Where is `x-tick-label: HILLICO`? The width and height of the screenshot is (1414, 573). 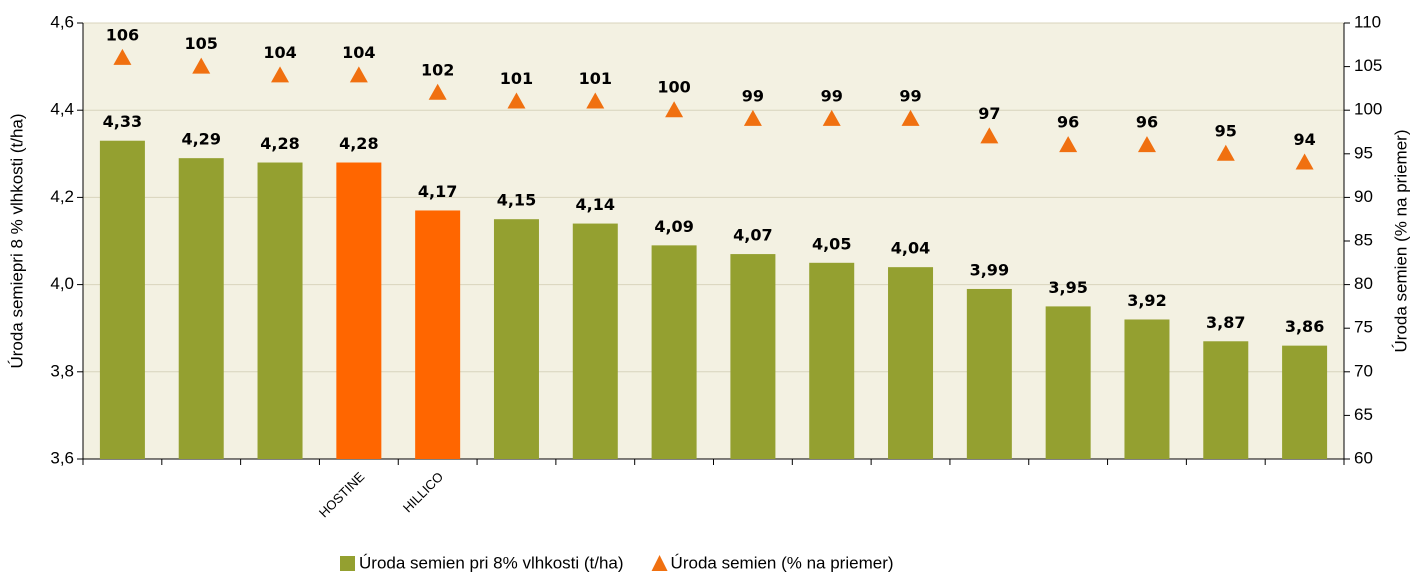 x-tick-label: HILLICO is located at coordinates (423, 492).